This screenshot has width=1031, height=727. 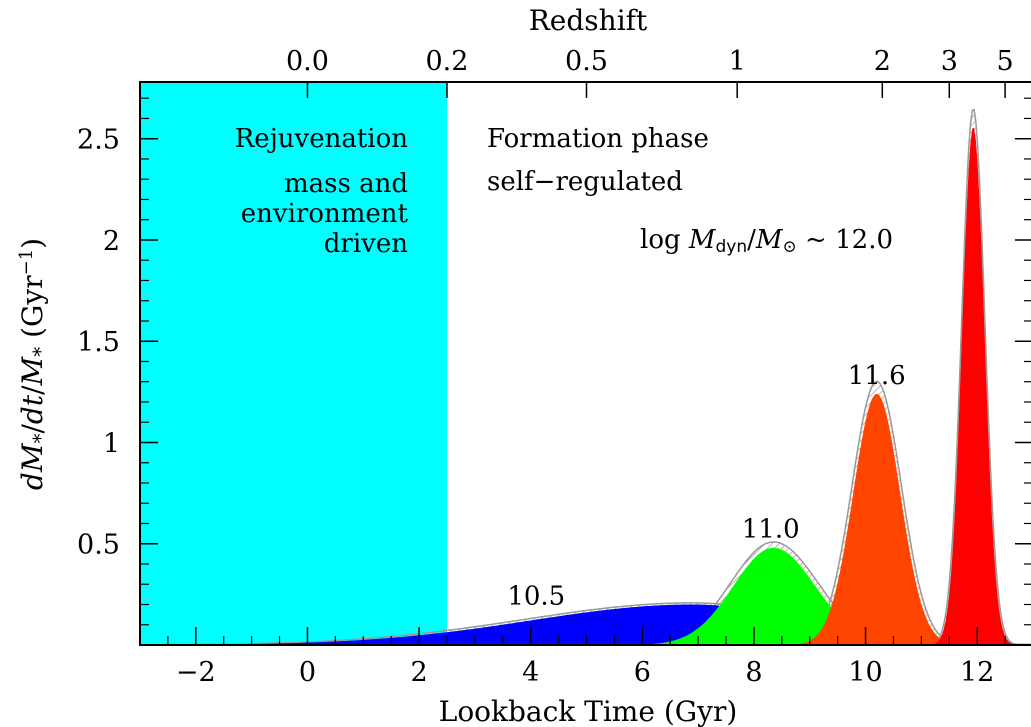 What do you see at coordinates (588, 711) in the screenshot?
I see `x-axis-title: Lookback Time (Gyr)` at bounding box center [588, 711].